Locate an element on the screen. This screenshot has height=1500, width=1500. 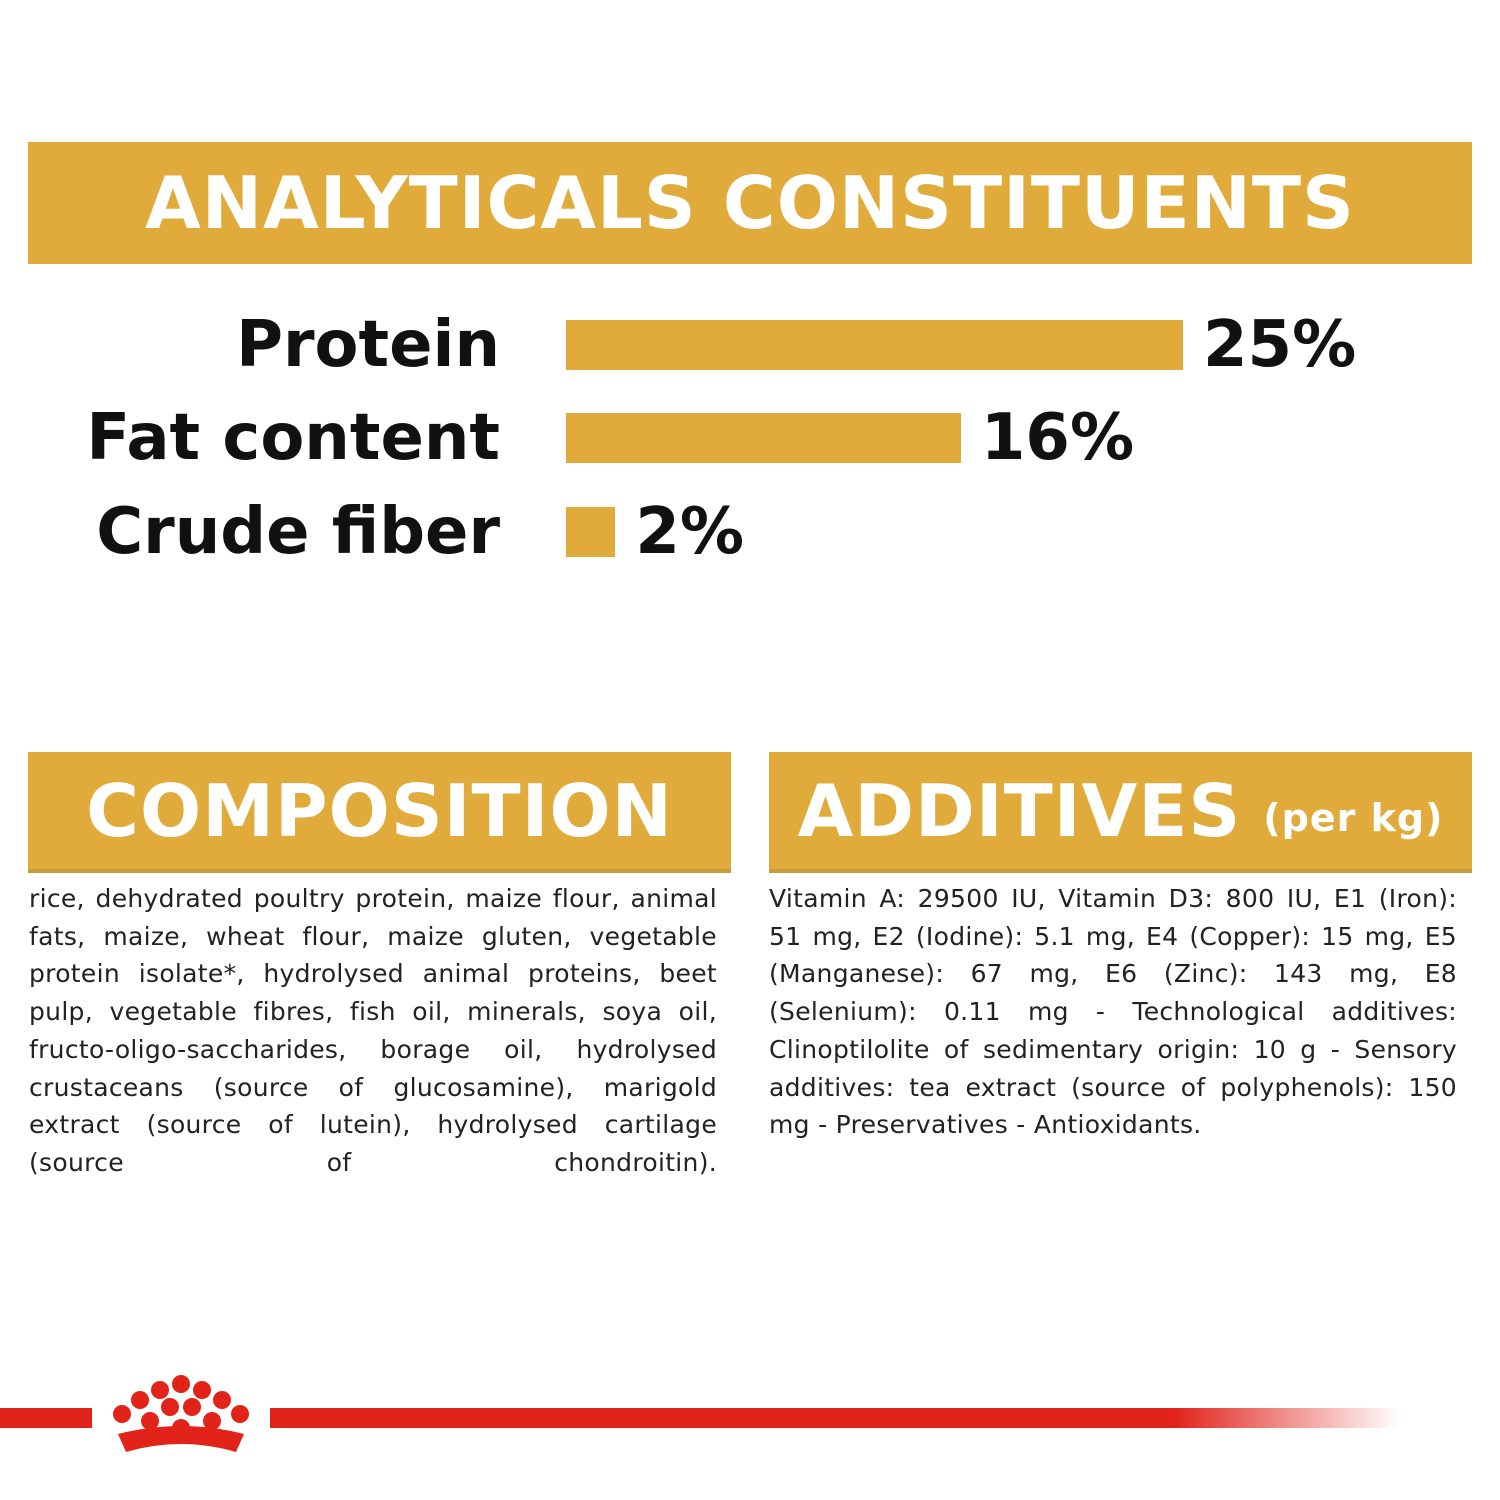
chart-title: ANALYTICALS CONSTITUENTS is located at coordinates (750, 203).